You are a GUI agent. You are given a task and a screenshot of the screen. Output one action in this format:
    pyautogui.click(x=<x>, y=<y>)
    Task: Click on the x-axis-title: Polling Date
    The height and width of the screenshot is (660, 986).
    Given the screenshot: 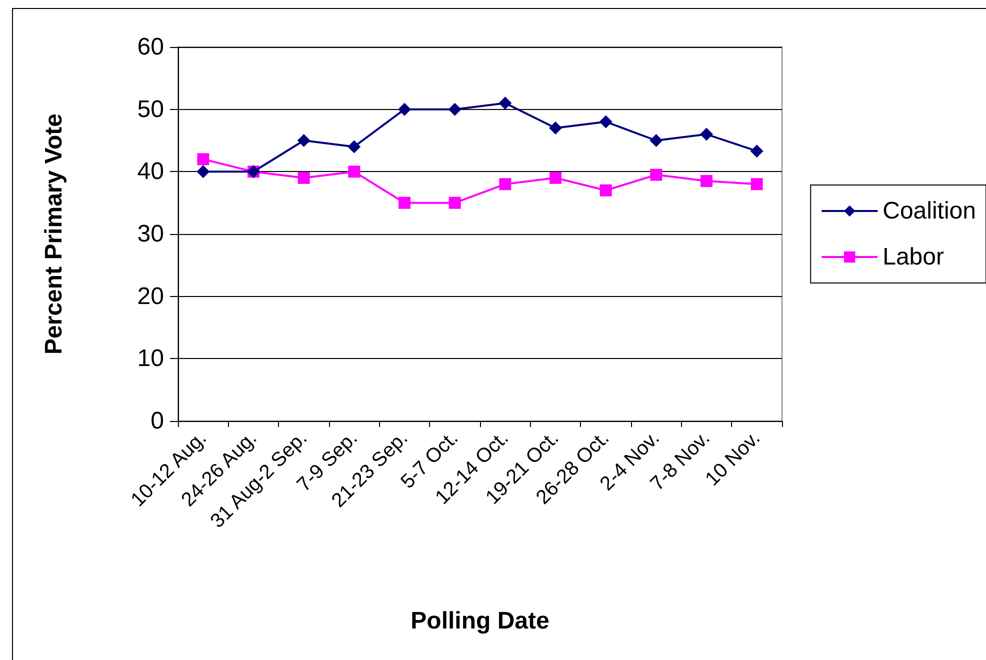 What is the action you would take?
    pyautogui.click(x=480, y=621)
    